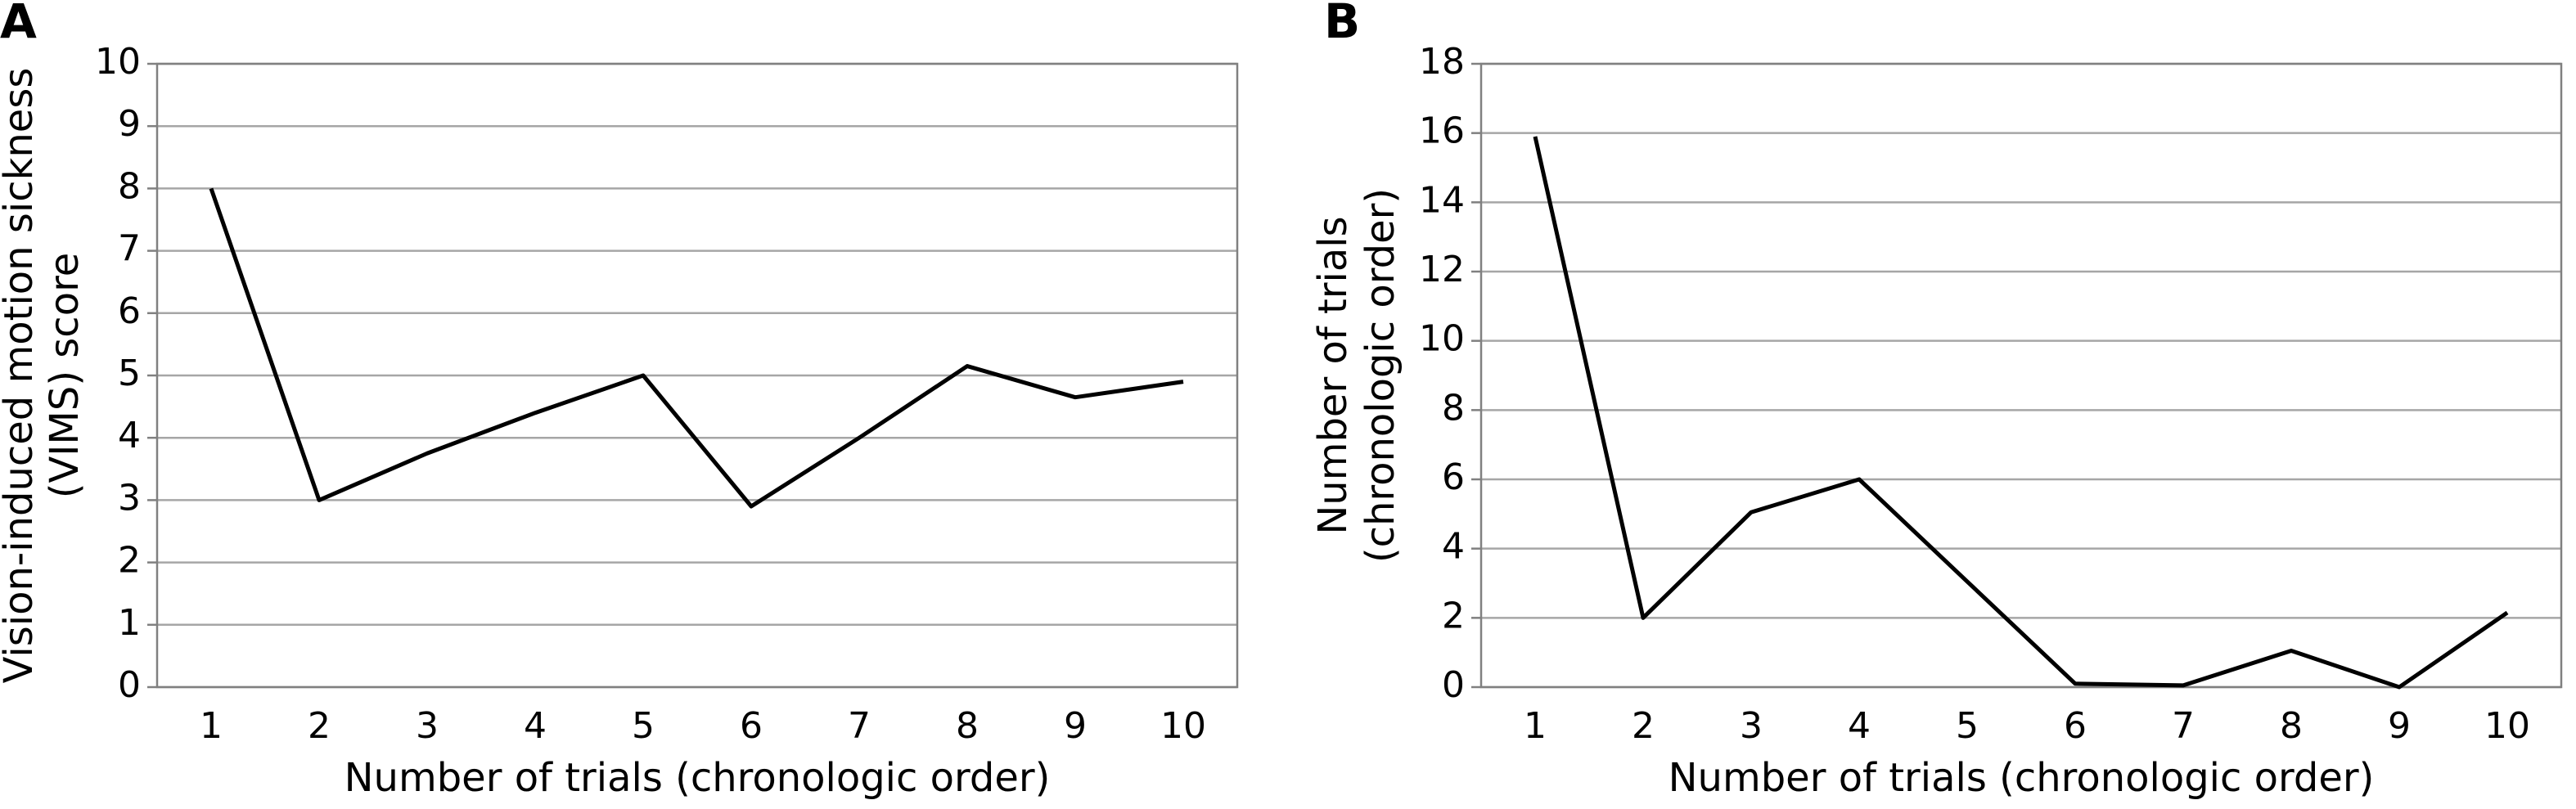 Image resolution: width=2576 pixels, height=809 pixels. What do you see at coordinates (129, 623) in the screenshot?
I see `y-tick-label: 1` at bounding box center [129, 623].